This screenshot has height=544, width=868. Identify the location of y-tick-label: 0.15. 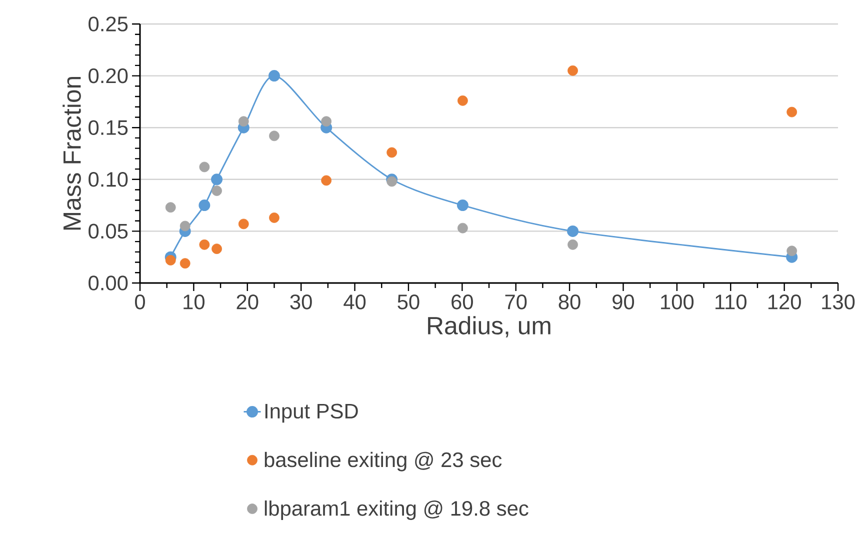
(108, 128).